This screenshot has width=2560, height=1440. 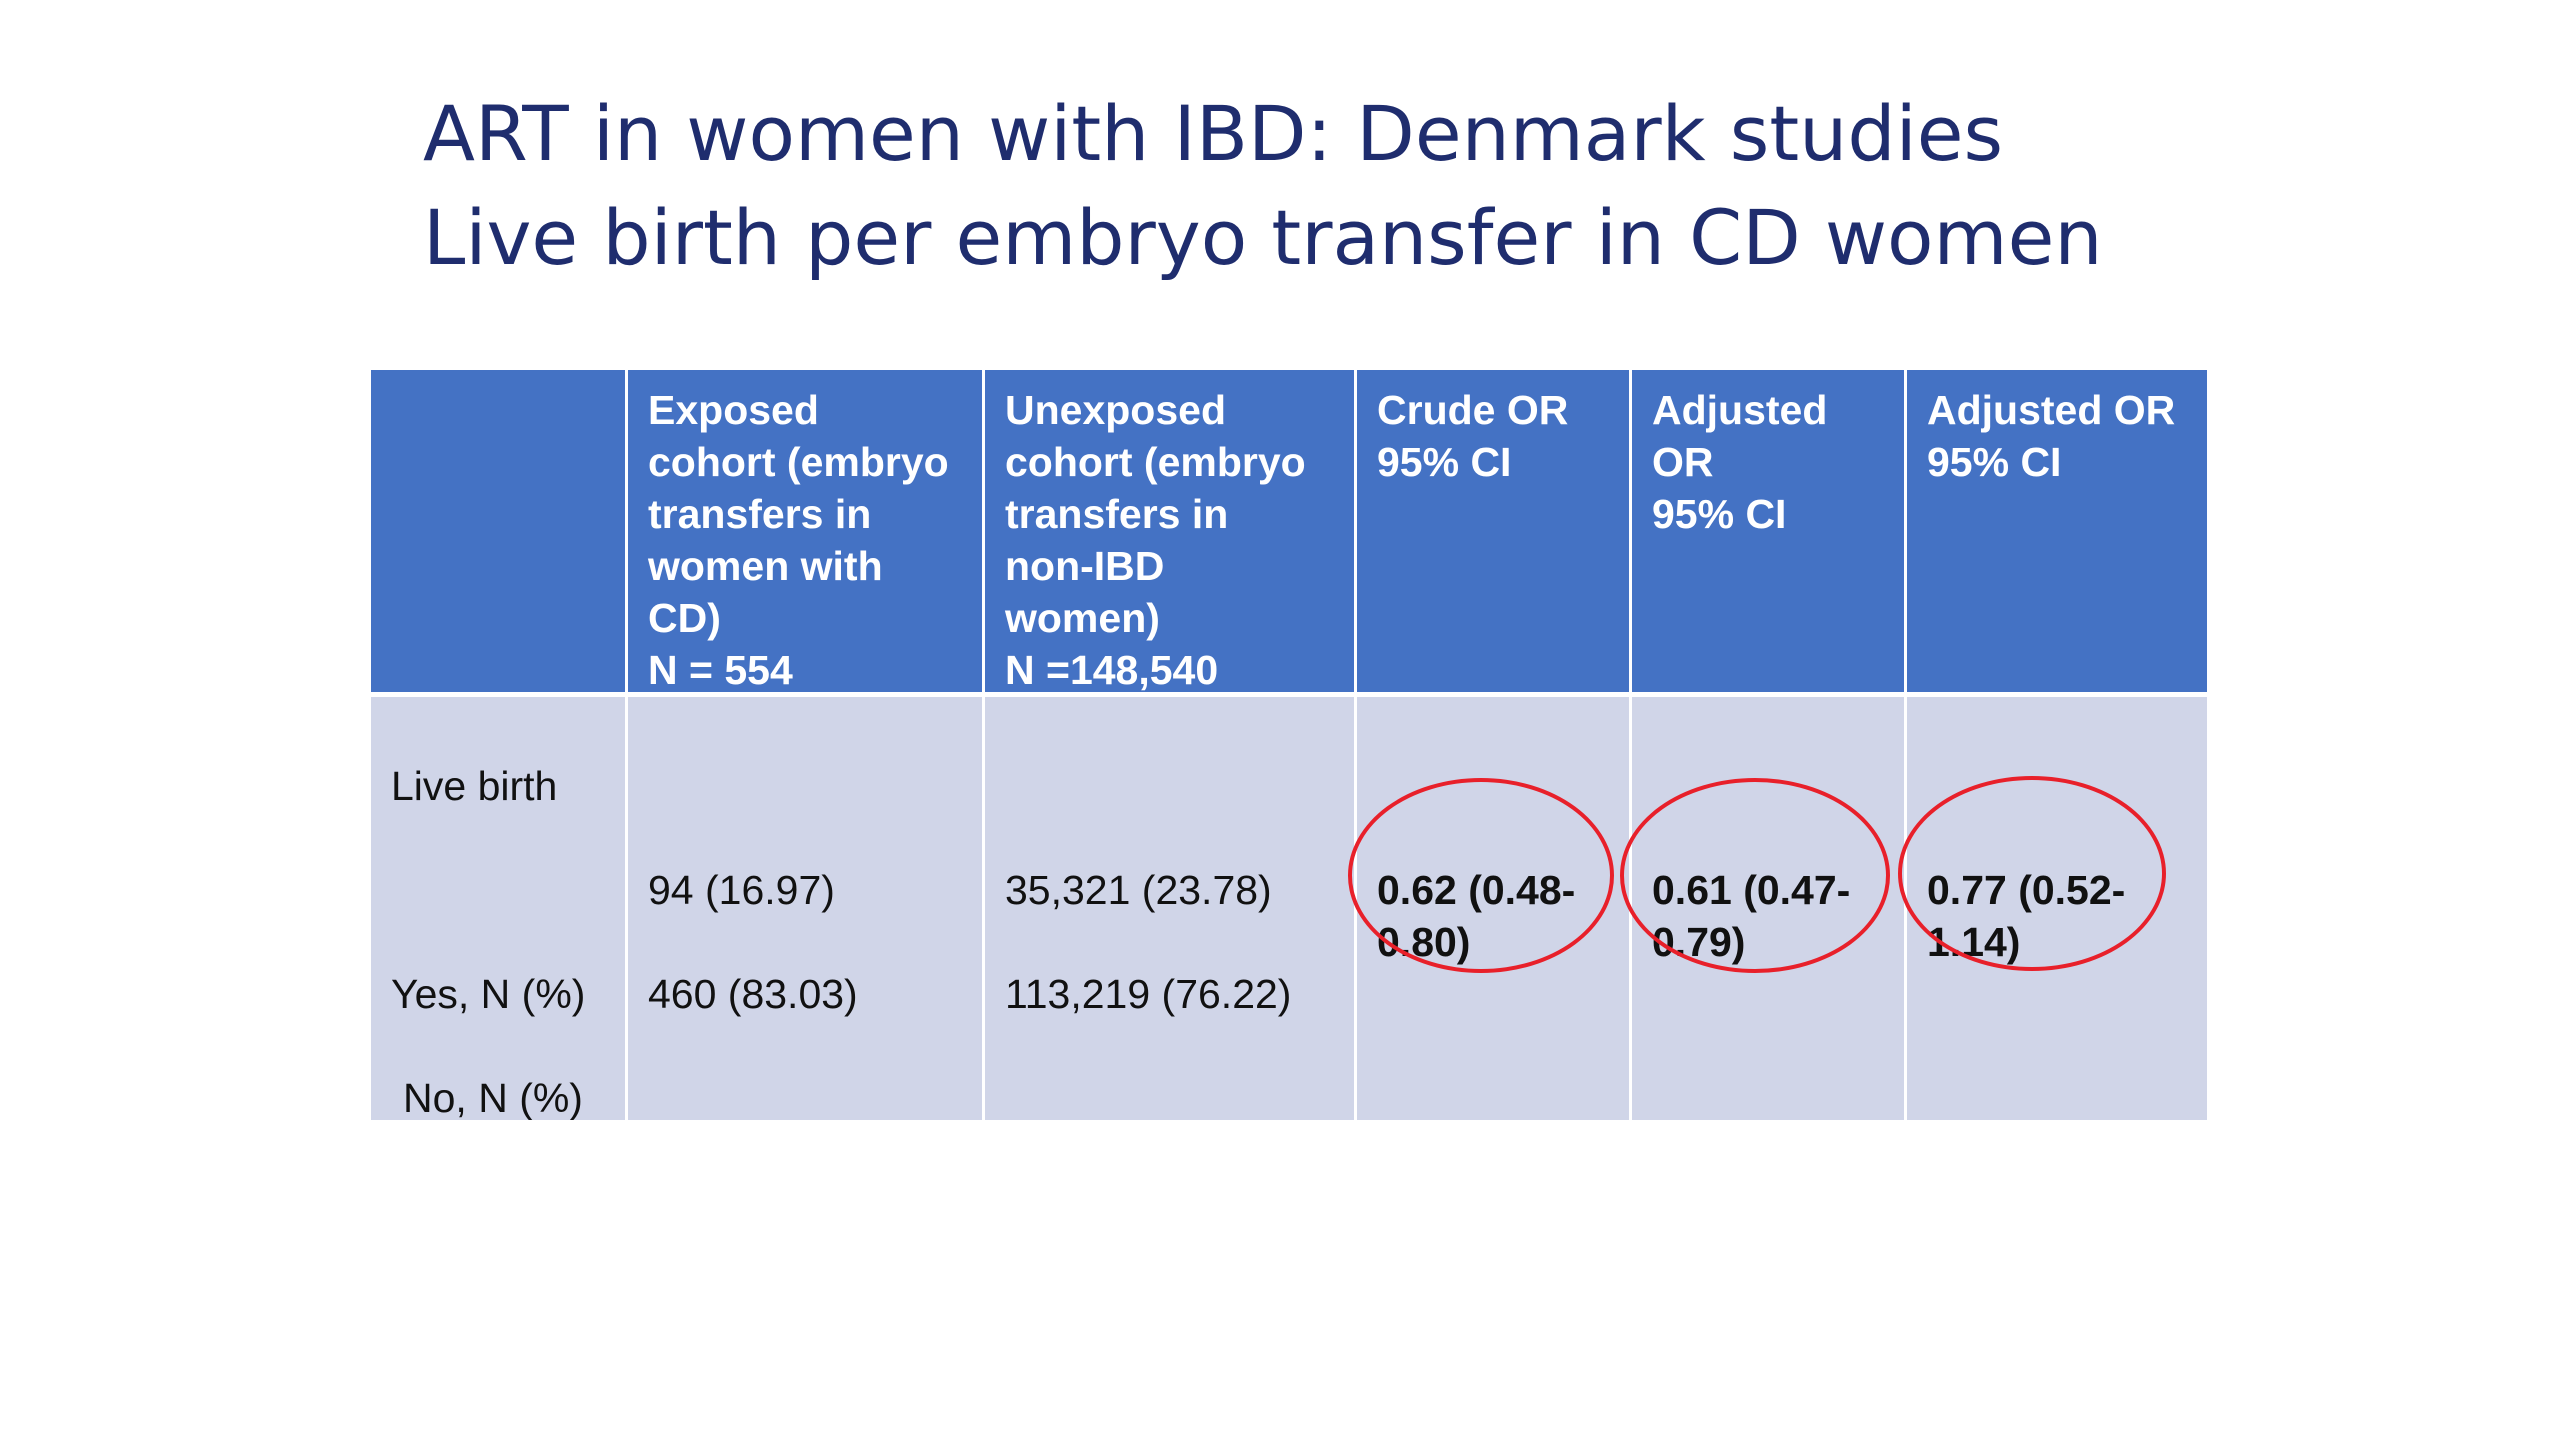 What do you see at coordinates (1213, 133) in the screenshot?
I see `slide-title-line-1: ART in women with IBD: Denmark studies` at bounding box center [1213, 133].